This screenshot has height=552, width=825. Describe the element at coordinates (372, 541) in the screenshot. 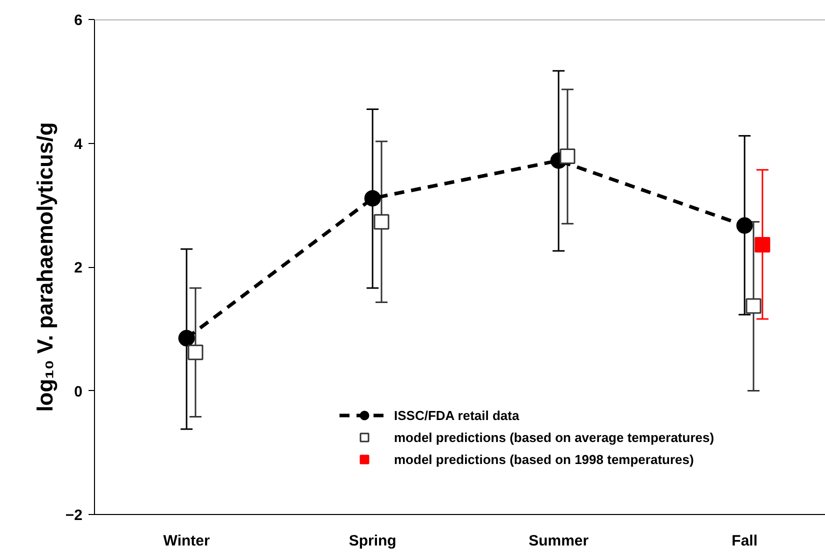

I see `x-tick-label: Spring` at that location.